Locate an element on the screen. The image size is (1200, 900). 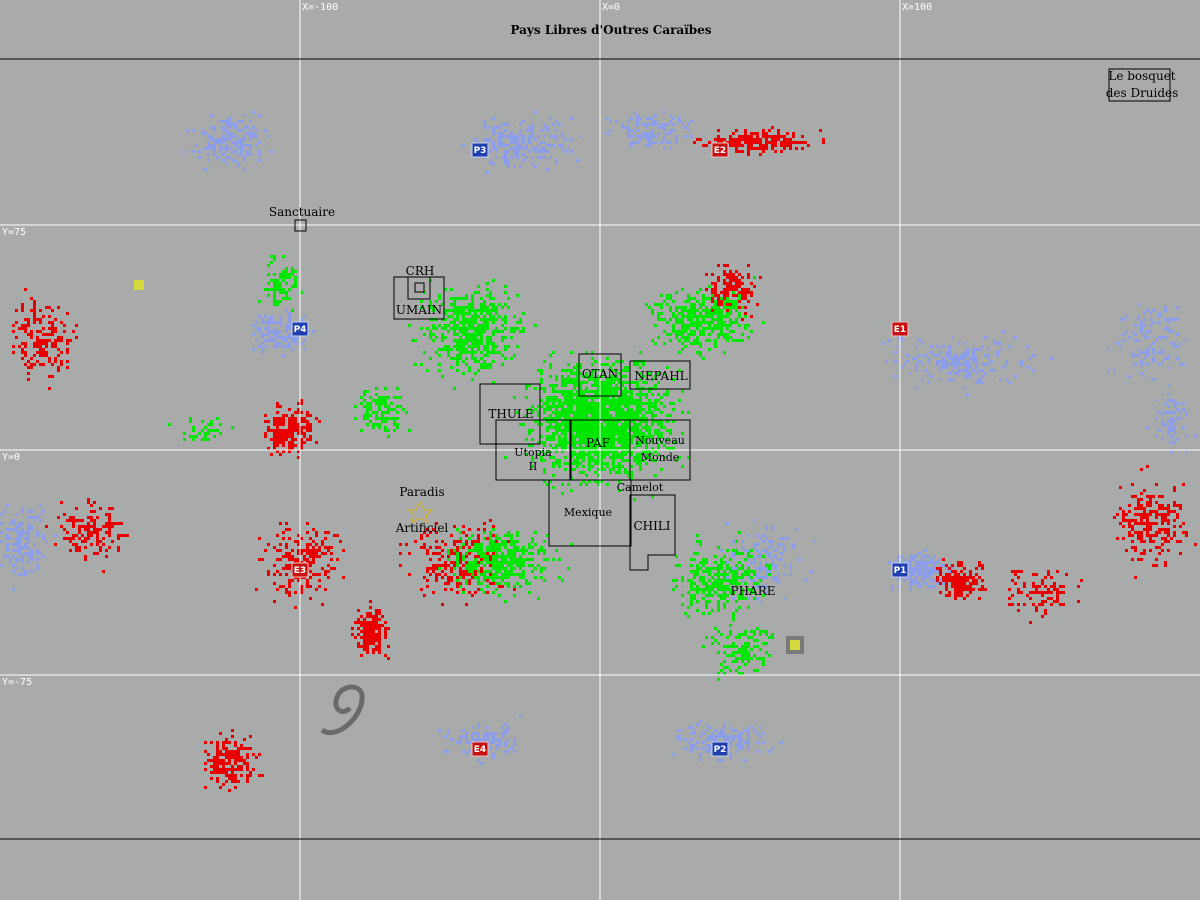
phare-beacon-icon is located at coordinates (795, 645).